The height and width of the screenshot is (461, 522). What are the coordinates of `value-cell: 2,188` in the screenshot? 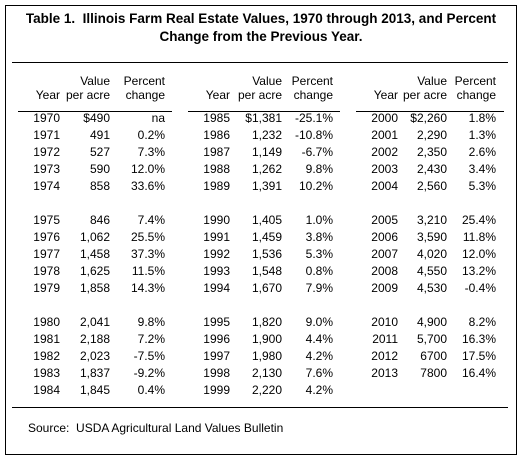 It's located at (94, 339).